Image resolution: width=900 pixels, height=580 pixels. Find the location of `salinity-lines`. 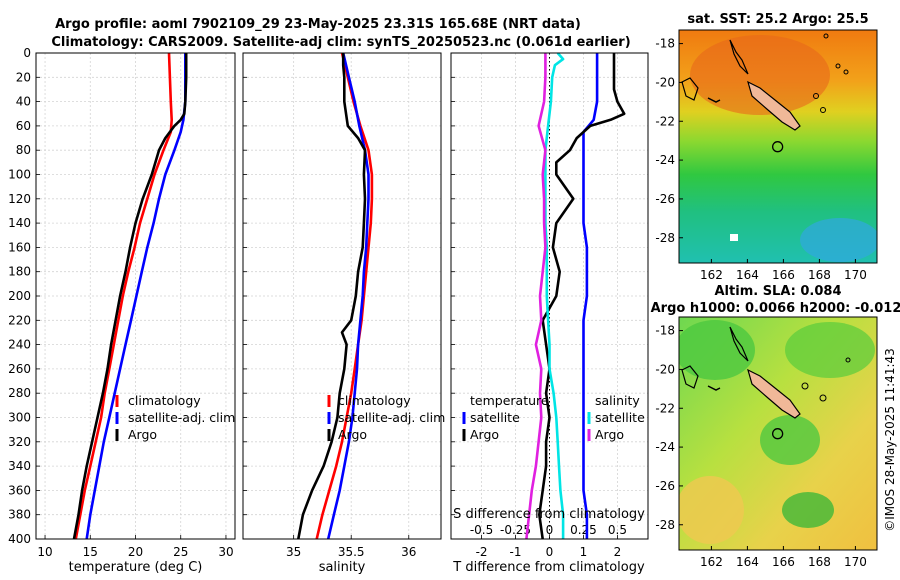

salinity-lines is located at coordinates (335, 296).